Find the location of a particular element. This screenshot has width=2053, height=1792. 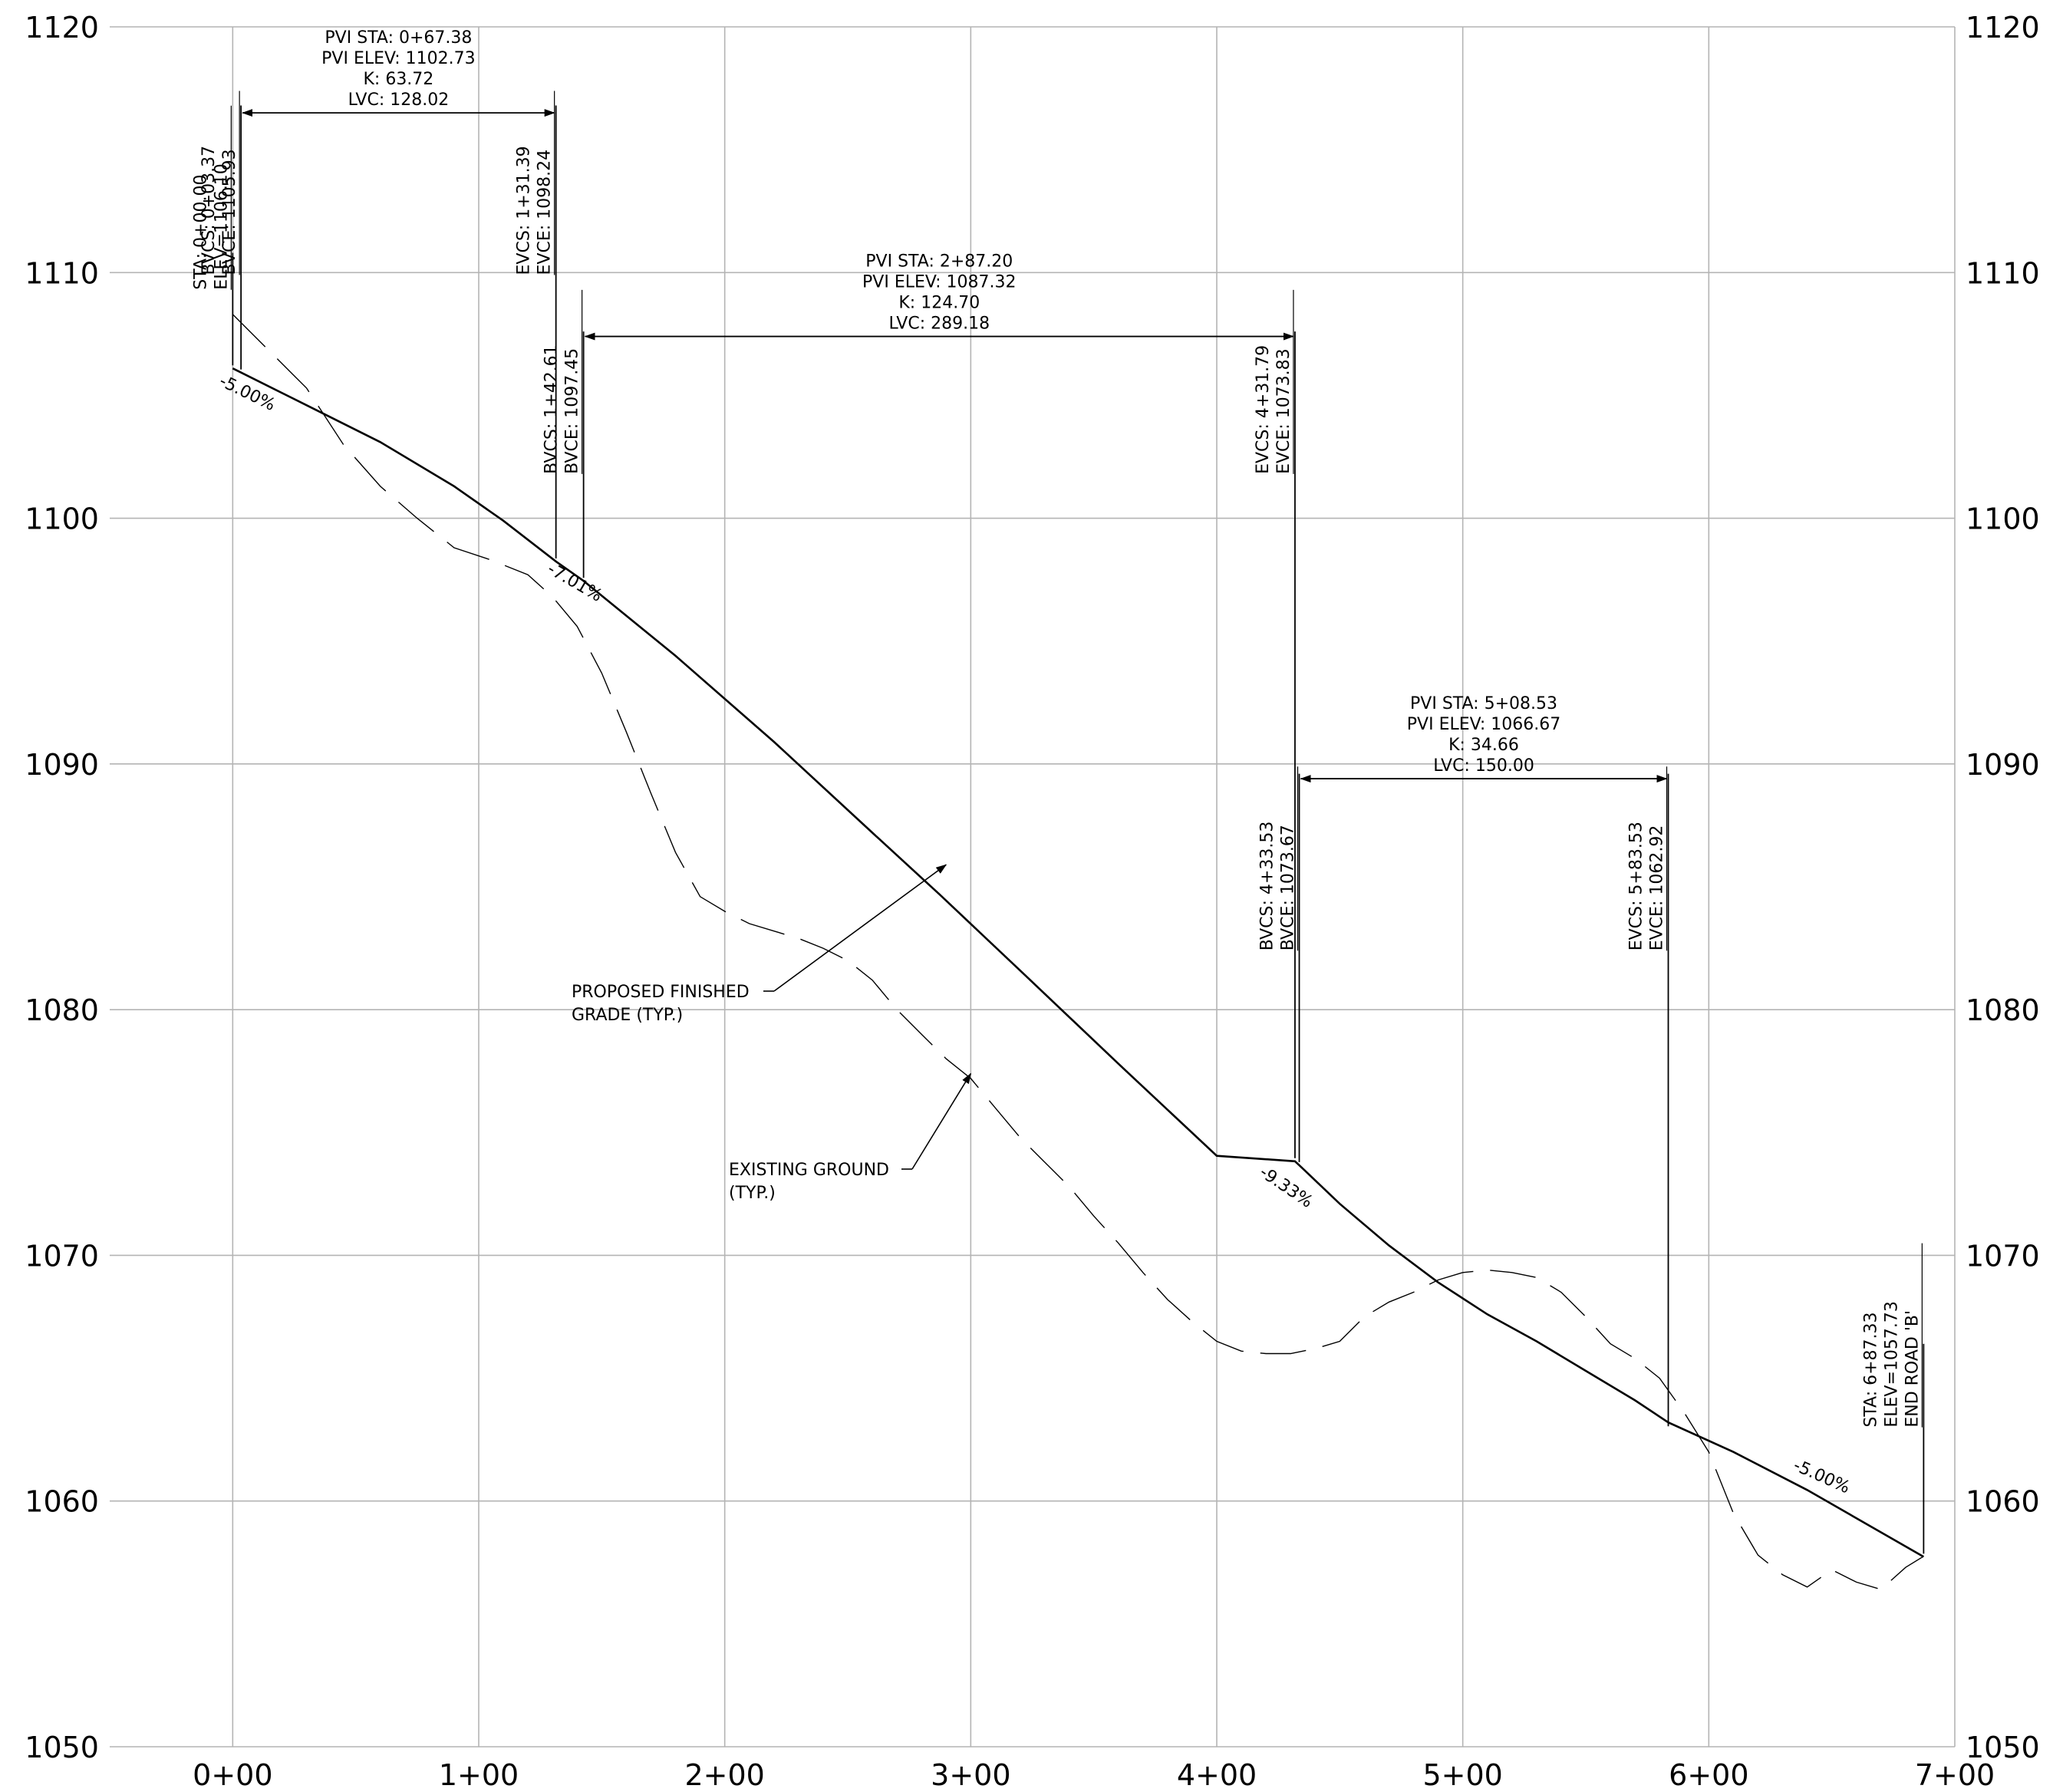

station-label: EVCE: 1098.24 is located at coordinates (545, 212).